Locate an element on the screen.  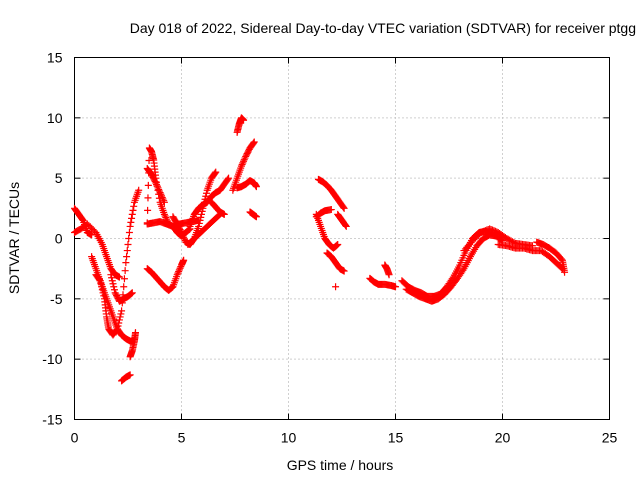
series-arc-k is located at coordinates (165, 275).